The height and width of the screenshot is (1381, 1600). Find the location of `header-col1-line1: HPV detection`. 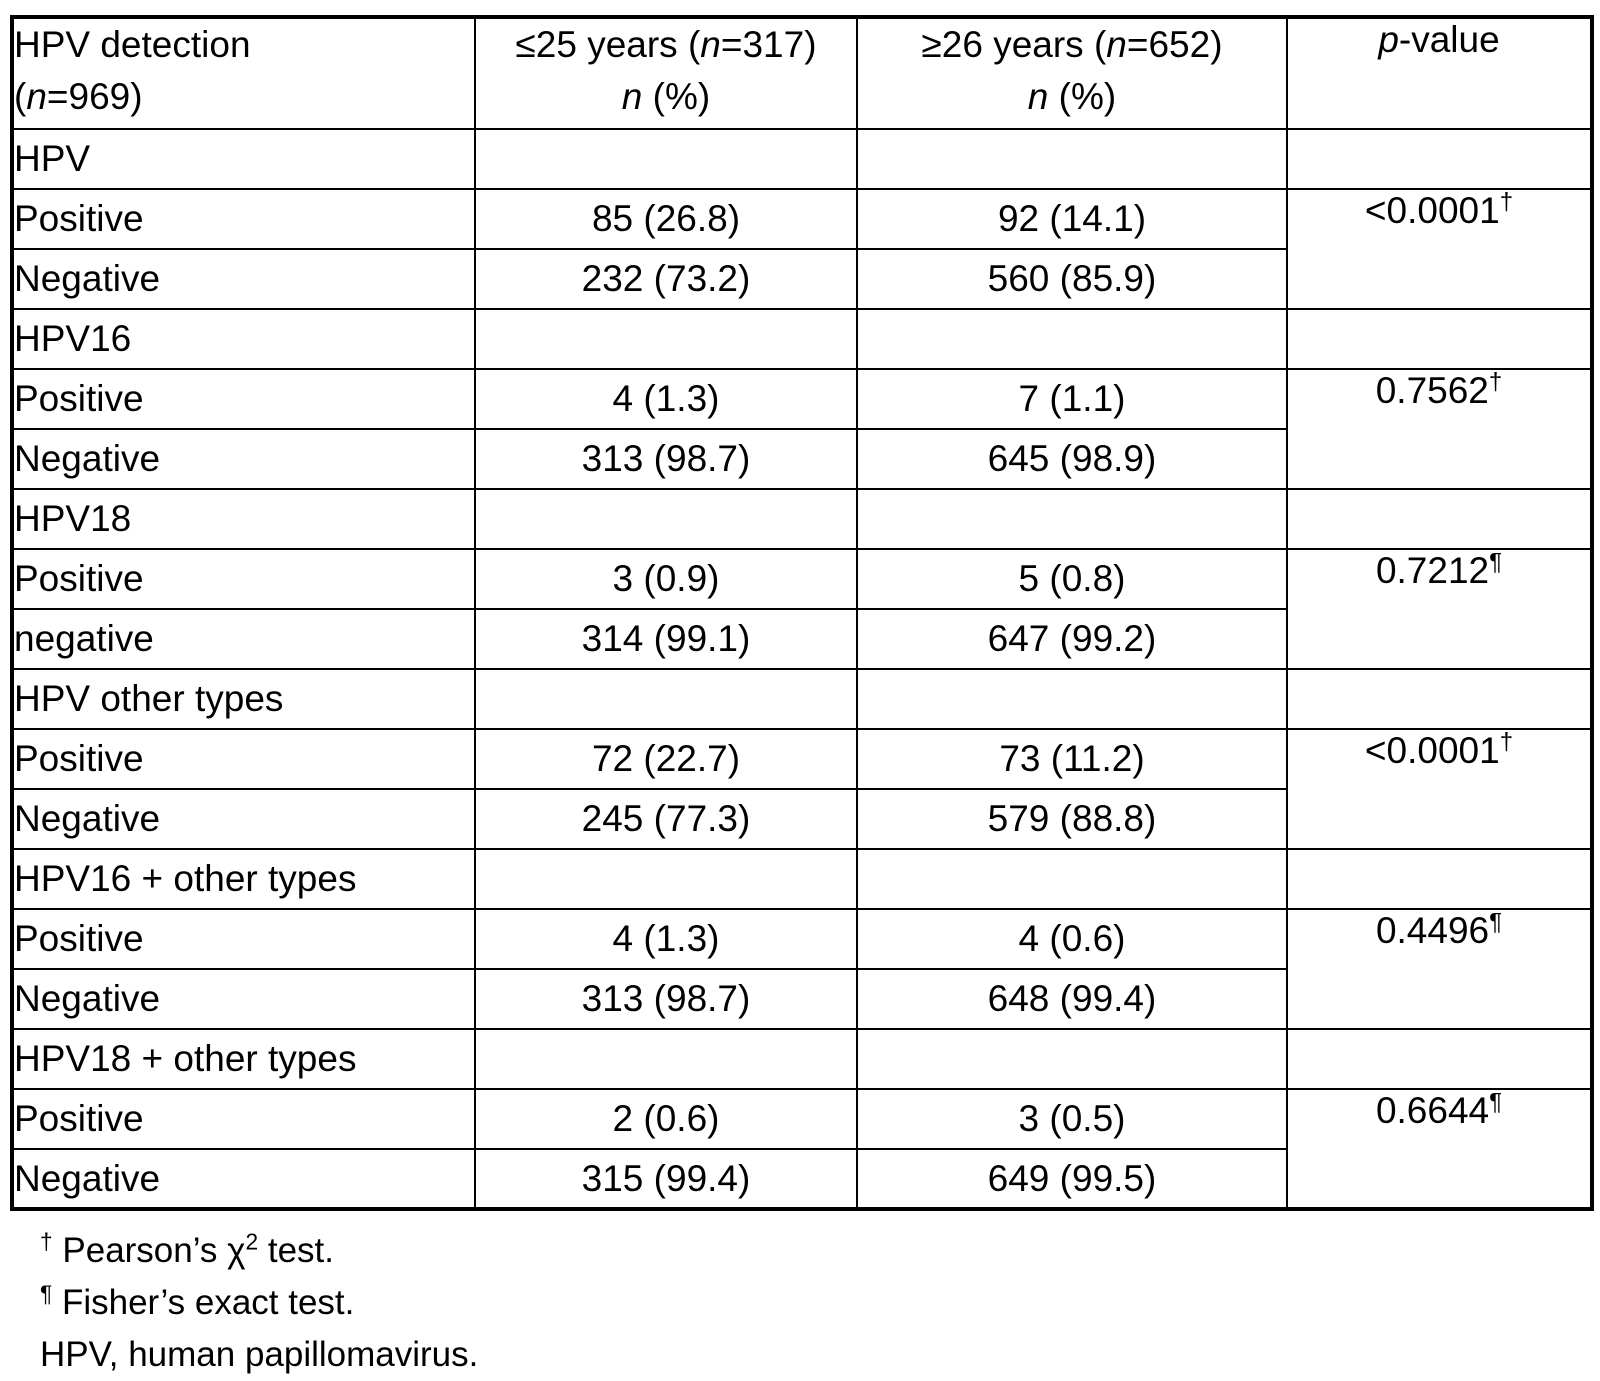

header-col1-line1: HPV detection is located at coordinates (132, 44).